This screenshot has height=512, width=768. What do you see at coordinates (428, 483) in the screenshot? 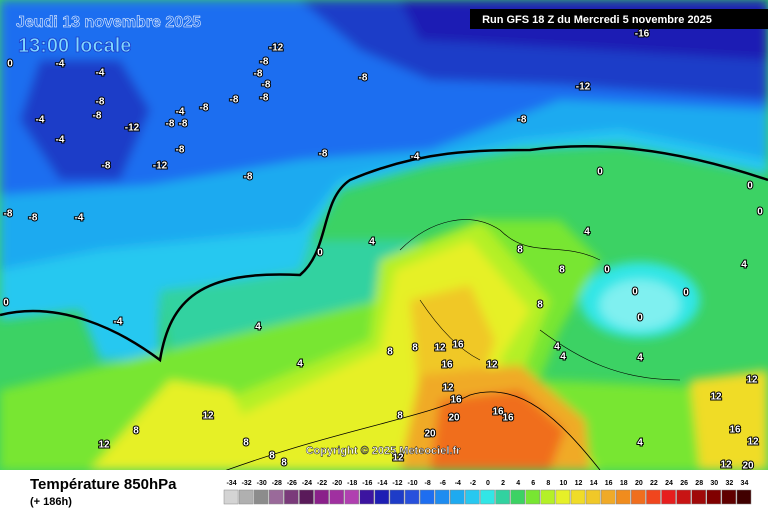
I see `legend-label: -8` at bounding box center [428, 483].